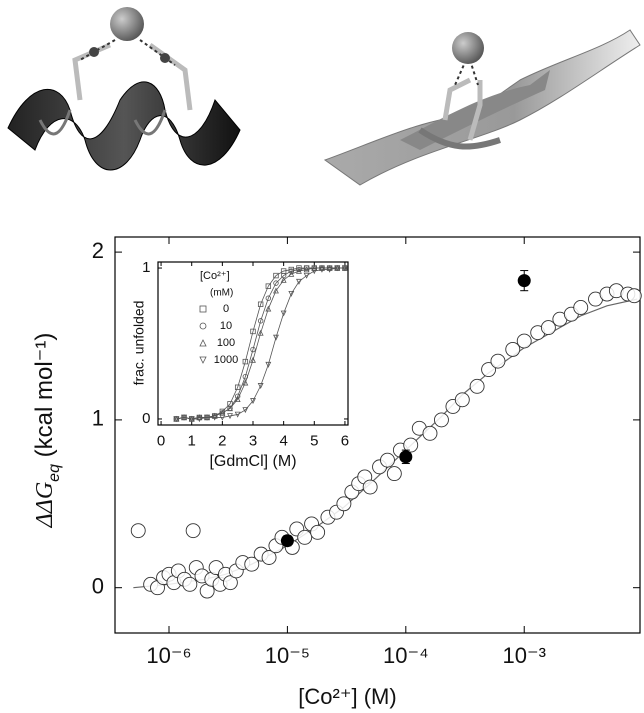 The height and width of the screenshot is (713, 644). Describe the element at coordinates (226, 360) in the screenshot. I see `legend-label: 1000` at that location.